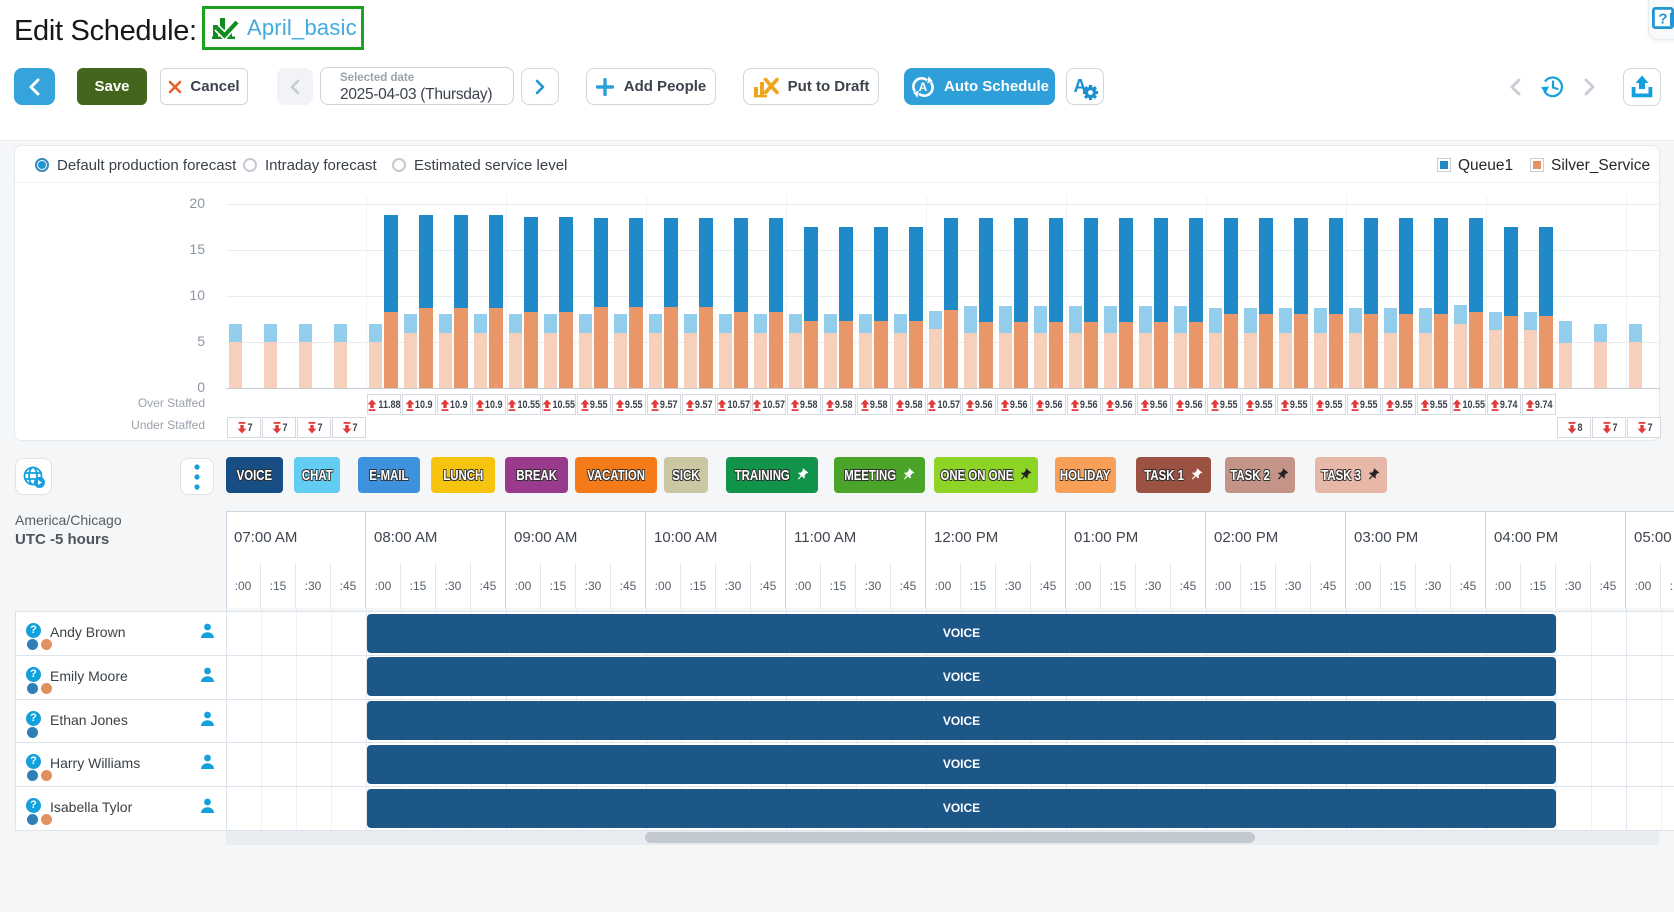 The height and width of the screenshot is (912, 1674). What do you see at coordinates (923, 87) in the screenshot?
I see `svg-text: A` at bounding box center [923, 87].